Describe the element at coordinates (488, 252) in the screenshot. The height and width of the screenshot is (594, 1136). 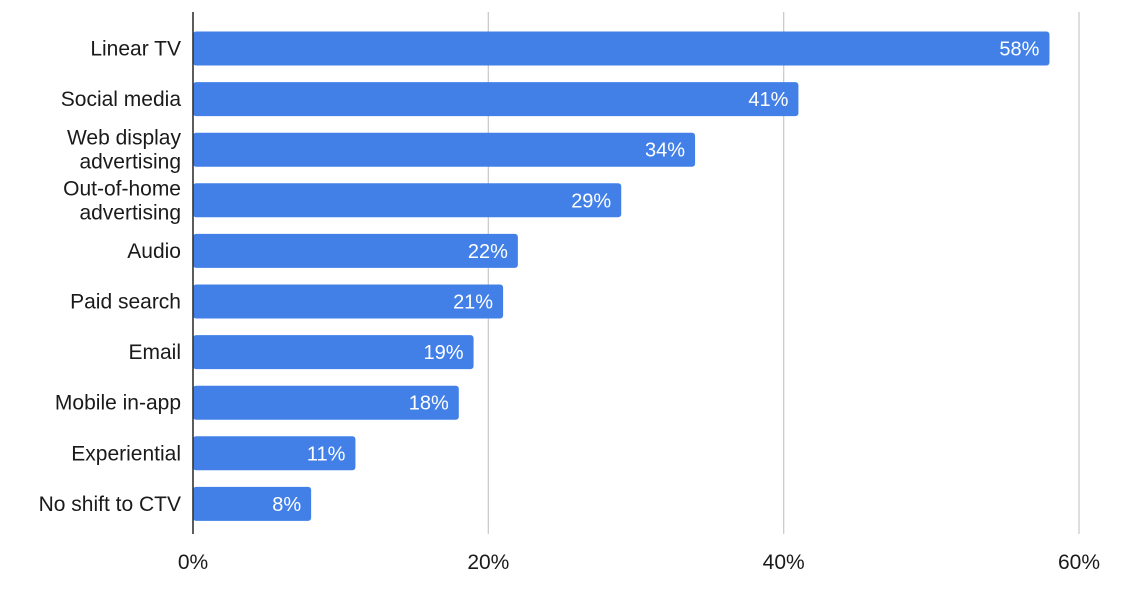
I see `data-label-4: 22%` at that location.